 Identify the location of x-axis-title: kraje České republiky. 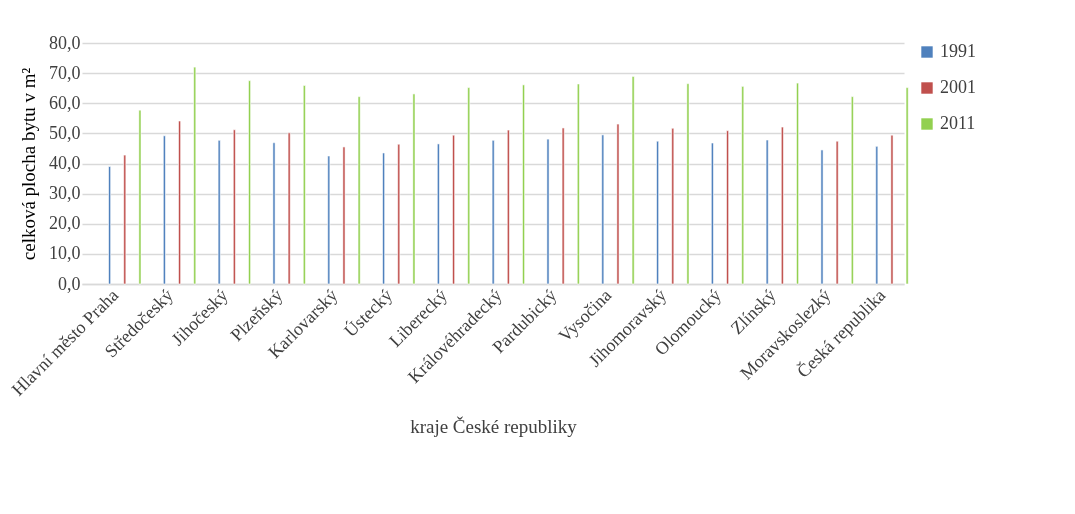
(494, 426).